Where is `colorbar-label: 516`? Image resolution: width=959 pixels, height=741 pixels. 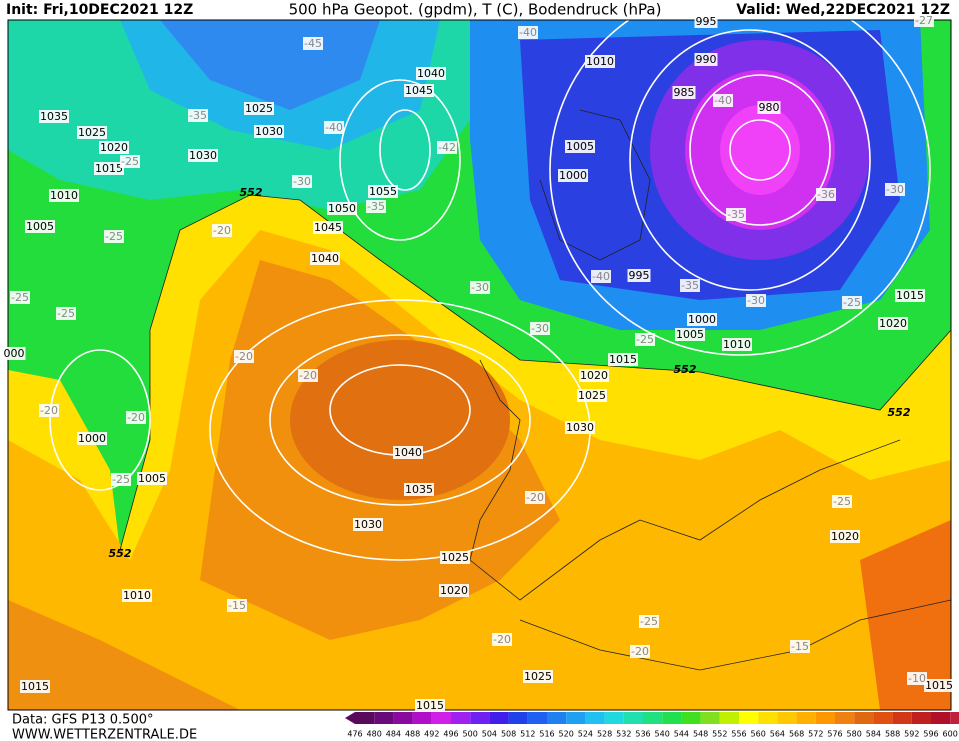
colorbar-label: 516 is located at coordinates (546, 734).